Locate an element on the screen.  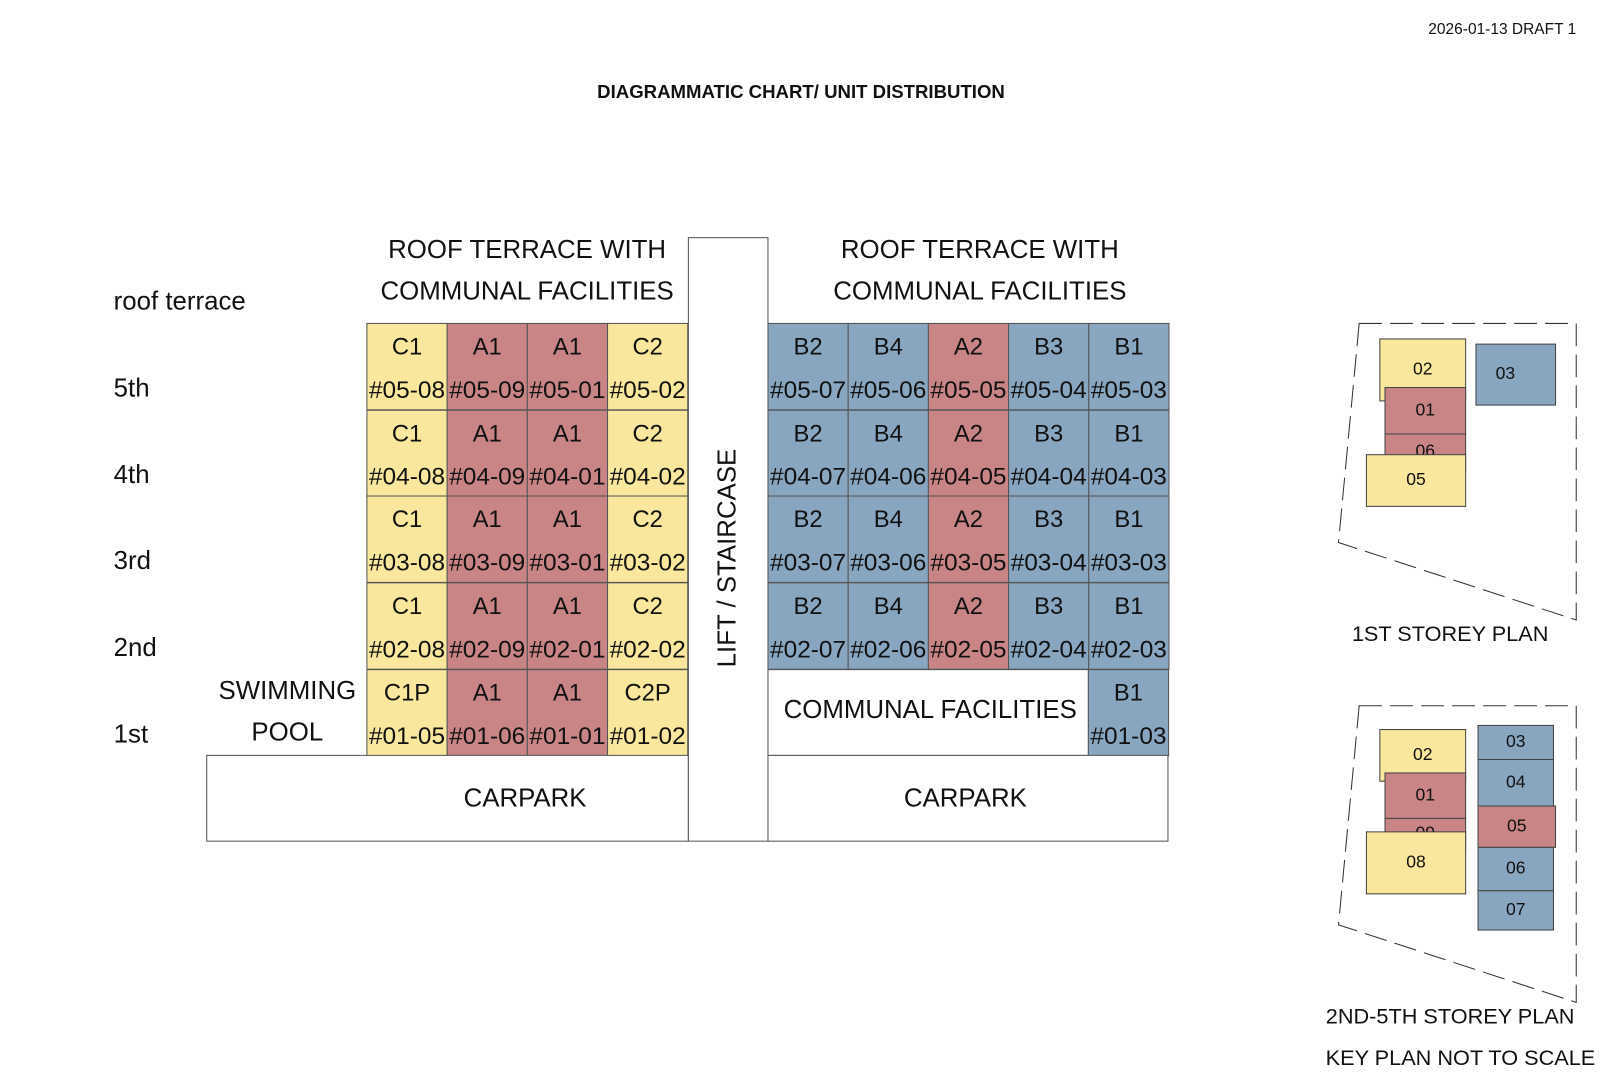
unit-number: #04-03 is located at coordinates (1129, 477).